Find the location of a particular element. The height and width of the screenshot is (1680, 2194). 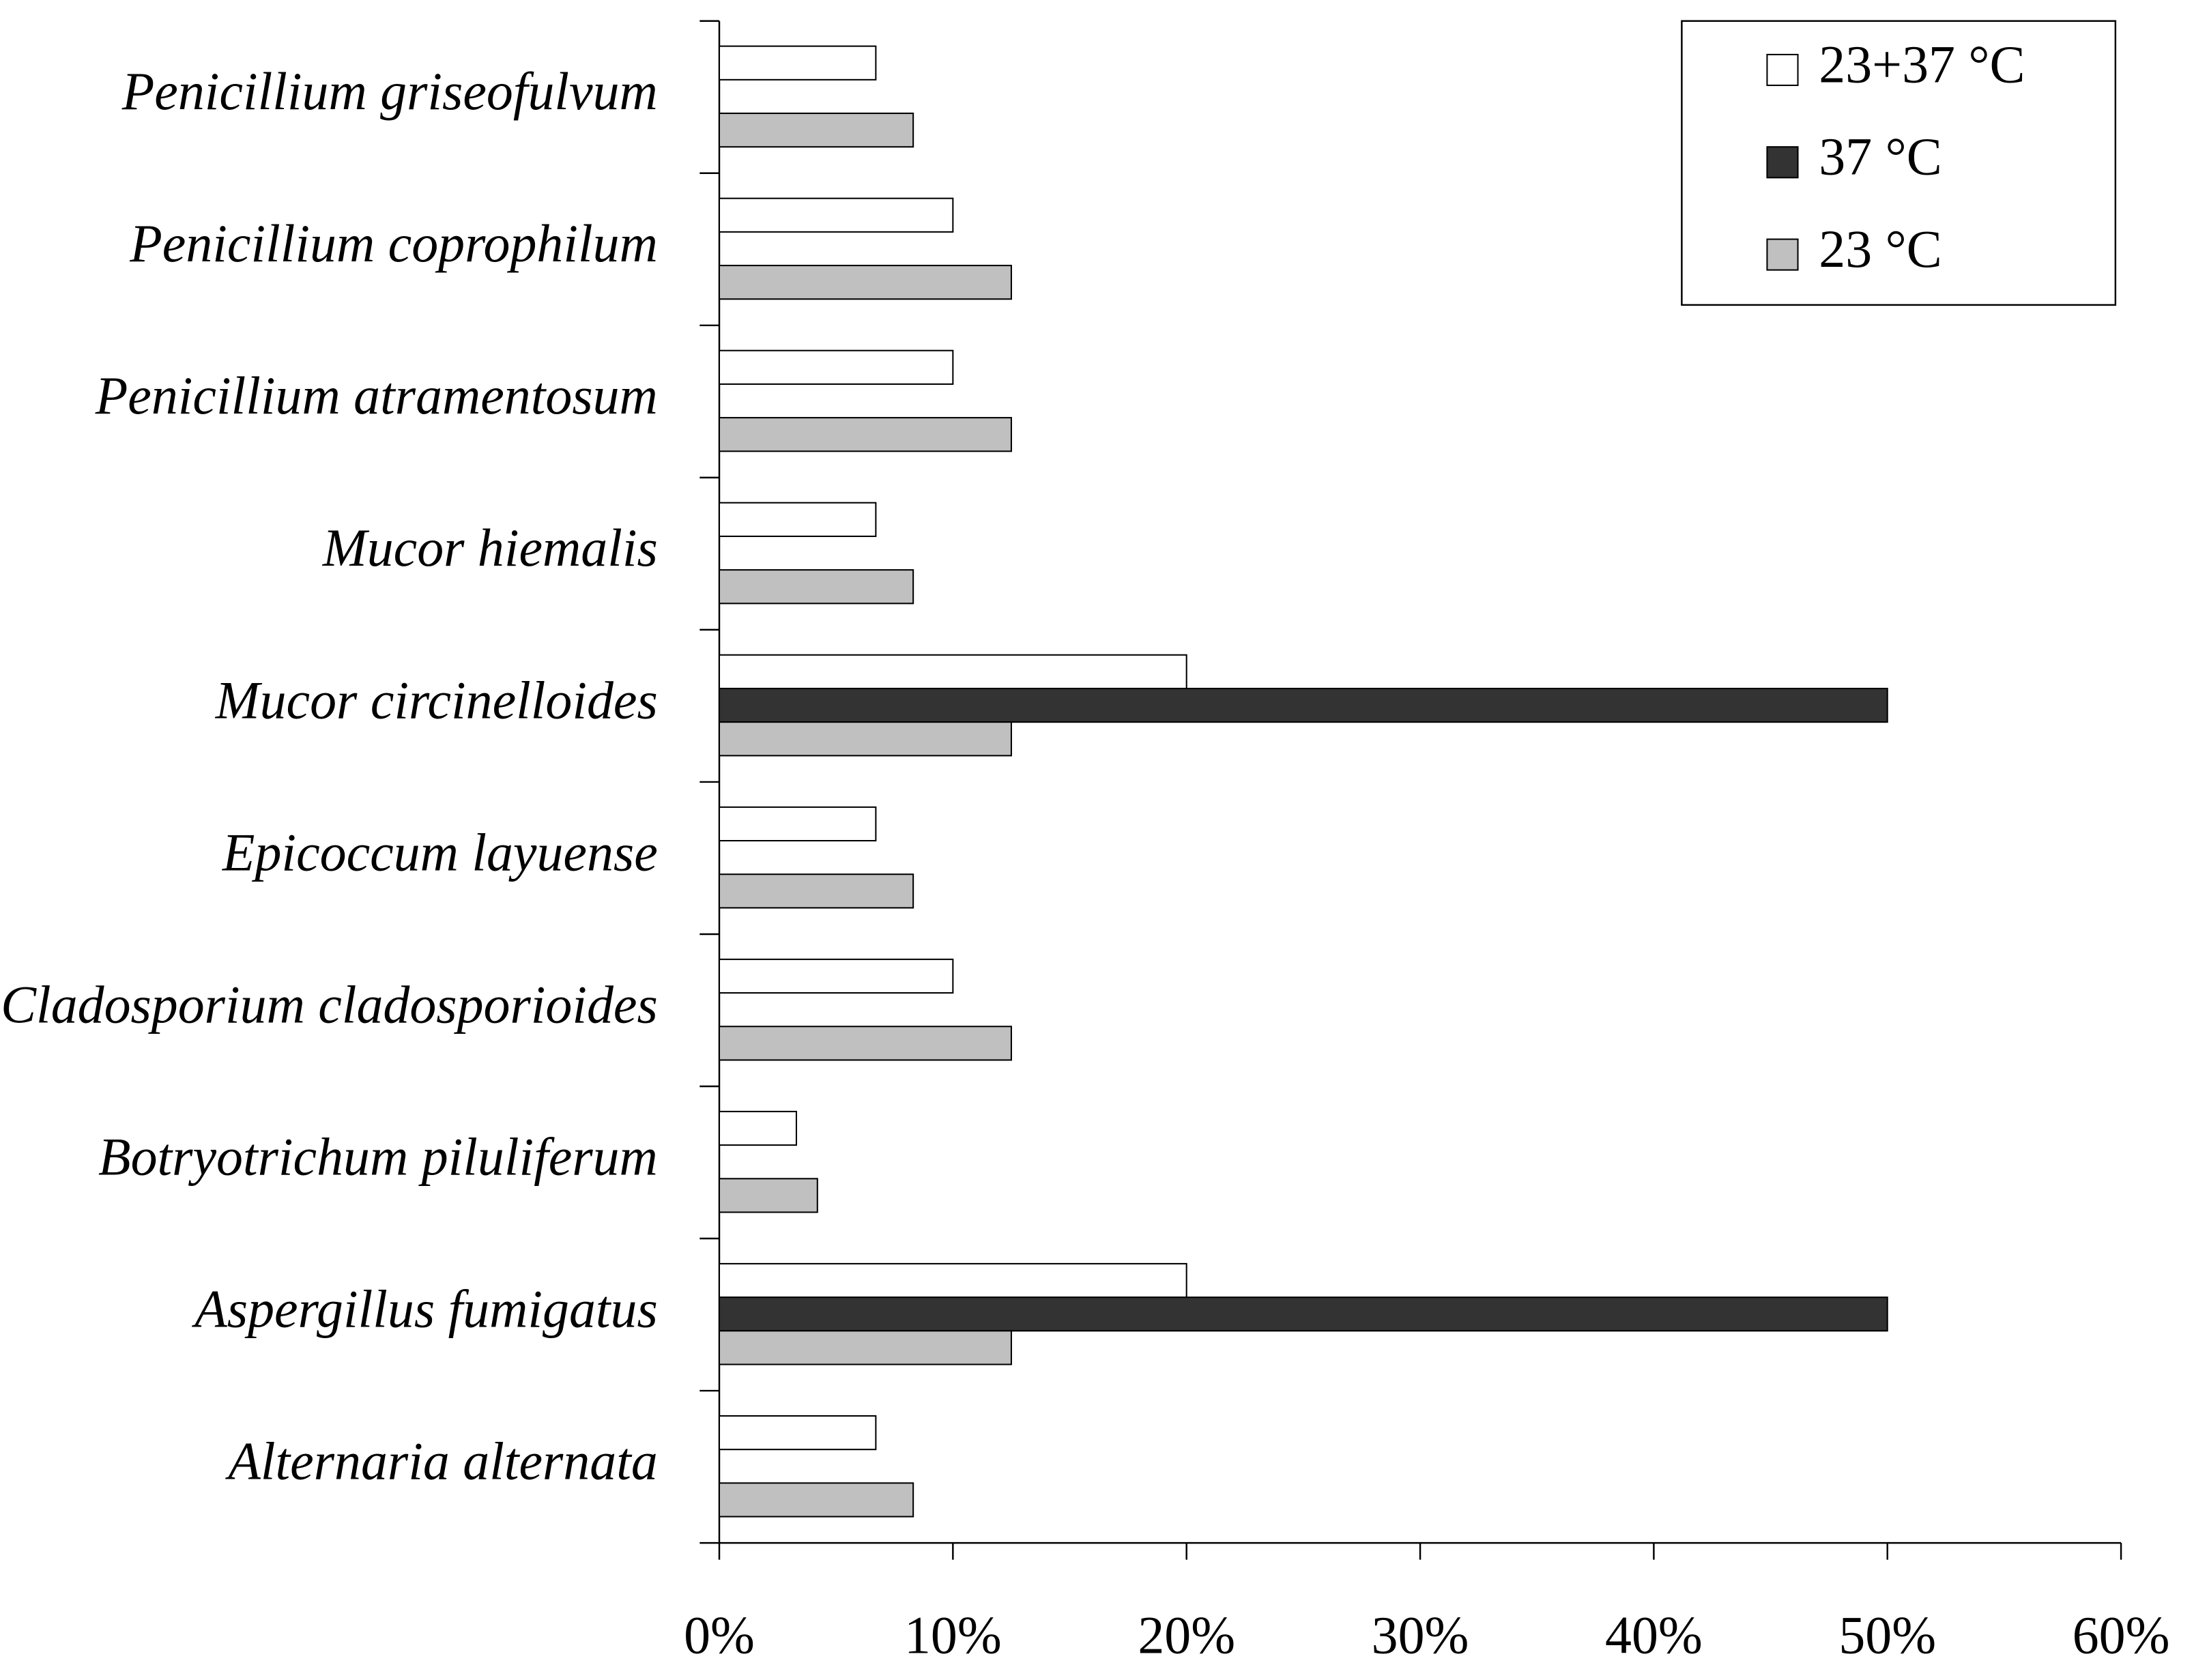

legend-label: 37 °C is located at coordinates (1880, 157).